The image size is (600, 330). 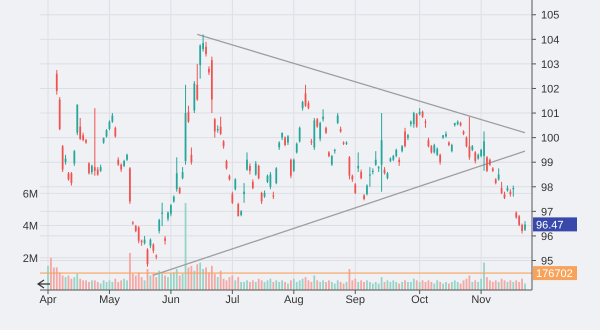 I want to click on x-tick-label: Jun, so click(x=171, y=300).